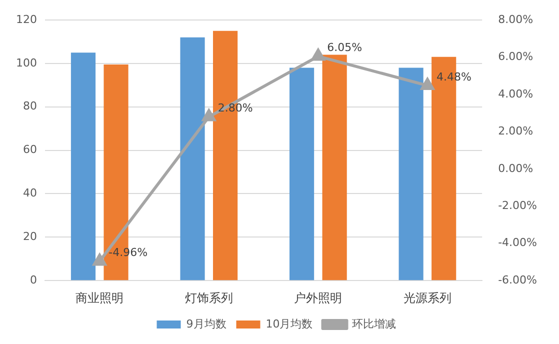 The image size is (559, 344). Describe the element at coordinates (516, 168) in the screenshot. I see `y2-tick-label: 0.00%` at that location.